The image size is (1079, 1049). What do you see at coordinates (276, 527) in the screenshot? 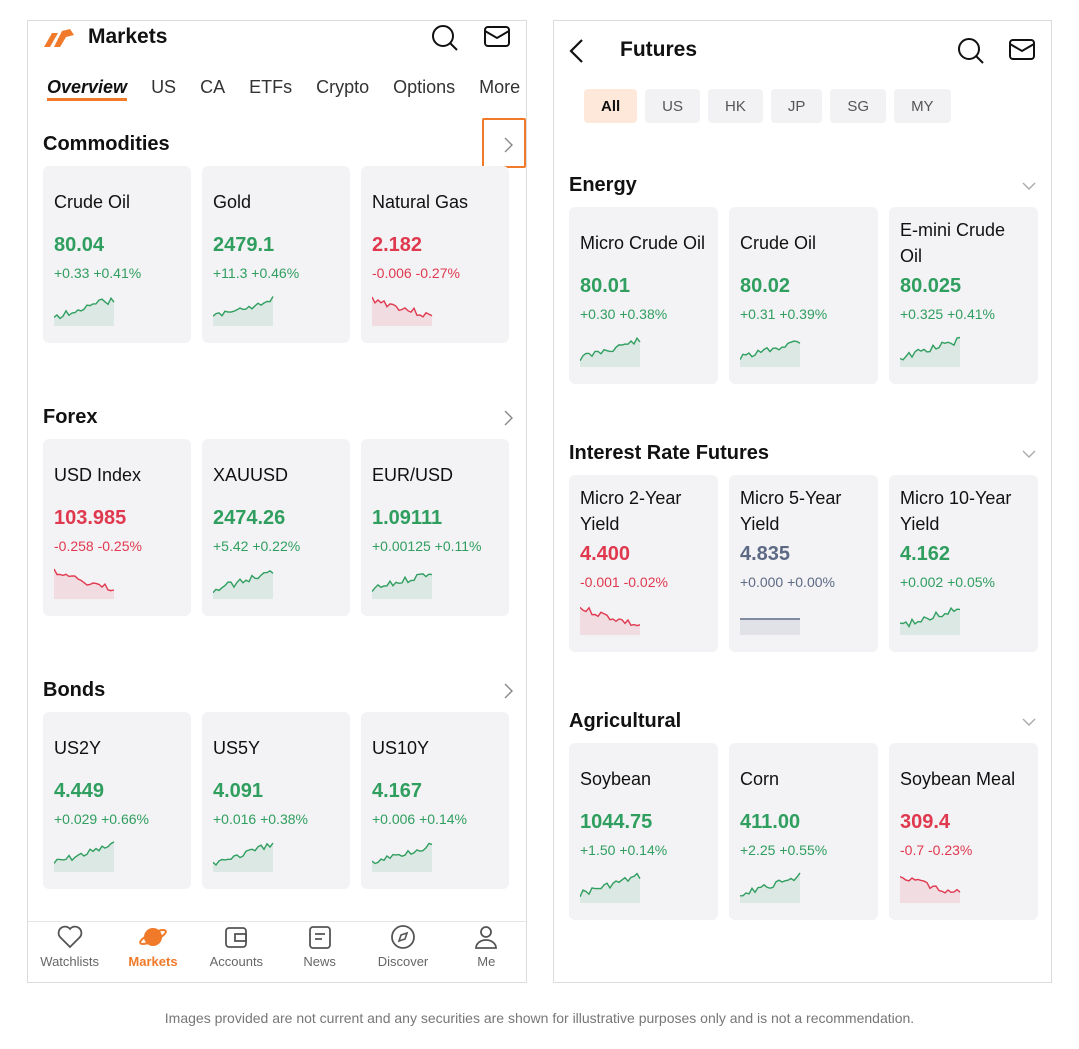
I see `quote-card: XAUUSD 2474.26 +5.42 +0.22%` at bounding box center [276, 527].